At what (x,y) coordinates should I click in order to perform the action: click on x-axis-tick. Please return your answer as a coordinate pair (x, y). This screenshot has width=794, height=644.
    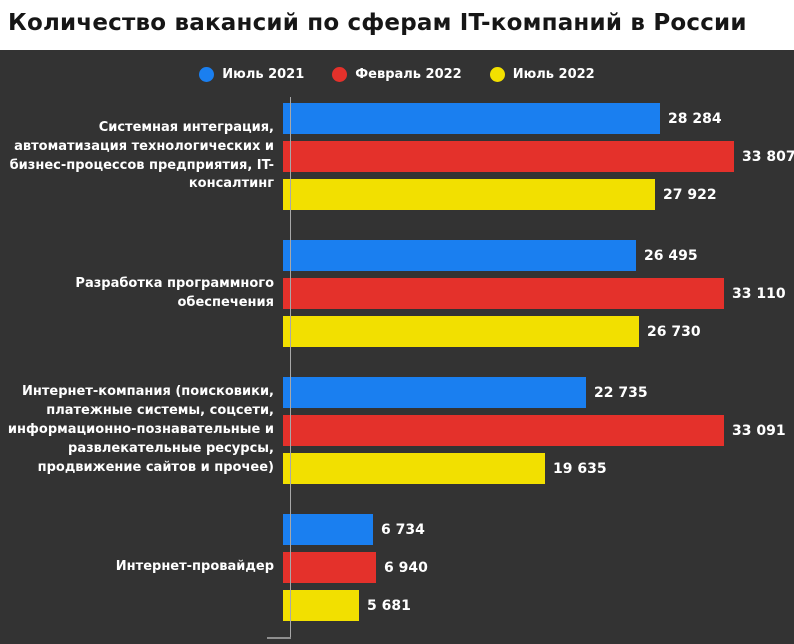
    Looking at the image, I should click on (279, 638).